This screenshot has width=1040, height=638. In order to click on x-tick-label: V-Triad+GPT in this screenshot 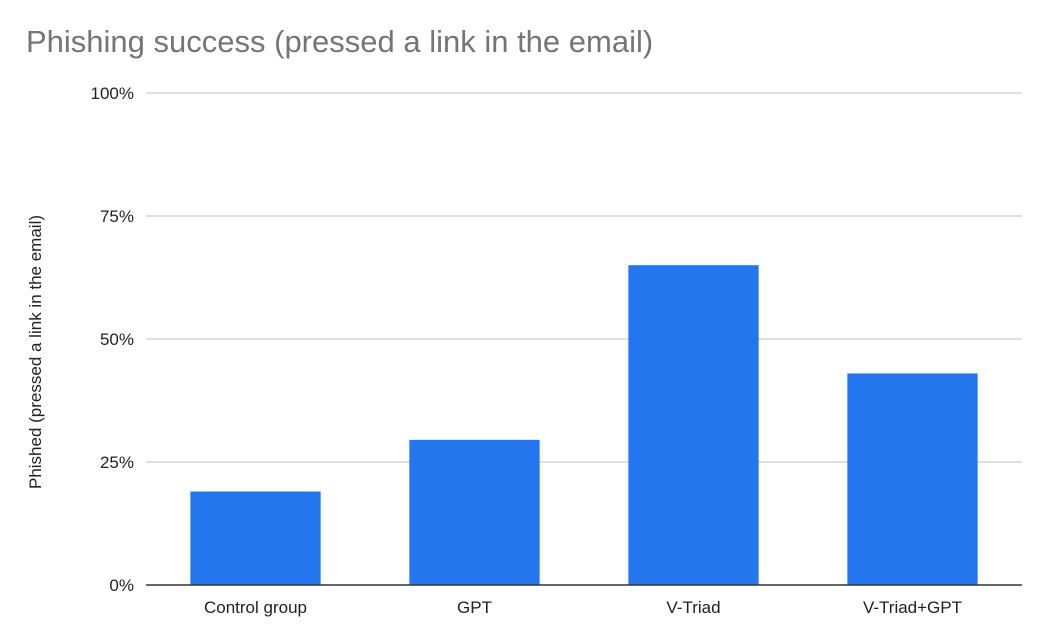, I will do `click(912, 607)`.